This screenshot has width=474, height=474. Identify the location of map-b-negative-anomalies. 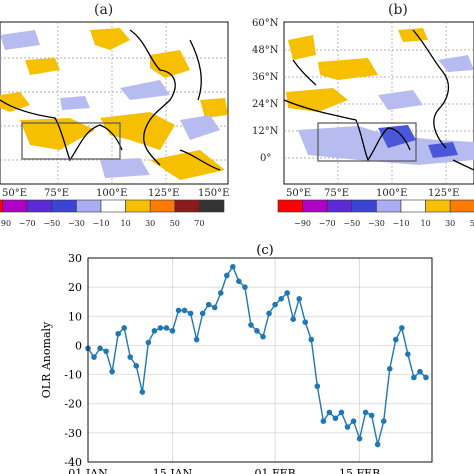
(386, 110).